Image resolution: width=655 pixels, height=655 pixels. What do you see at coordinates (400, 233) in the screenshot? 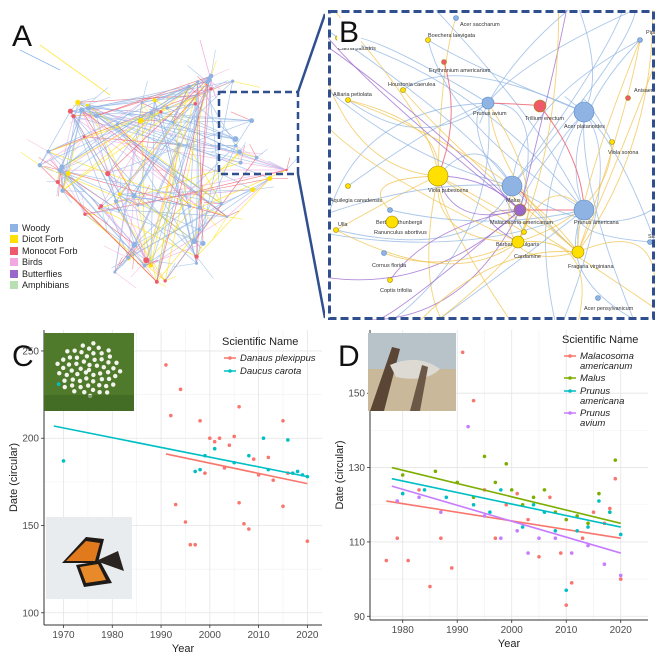
I see `zoom-node-label: Ranunculus abortivus` at bounding box center [400, 233].